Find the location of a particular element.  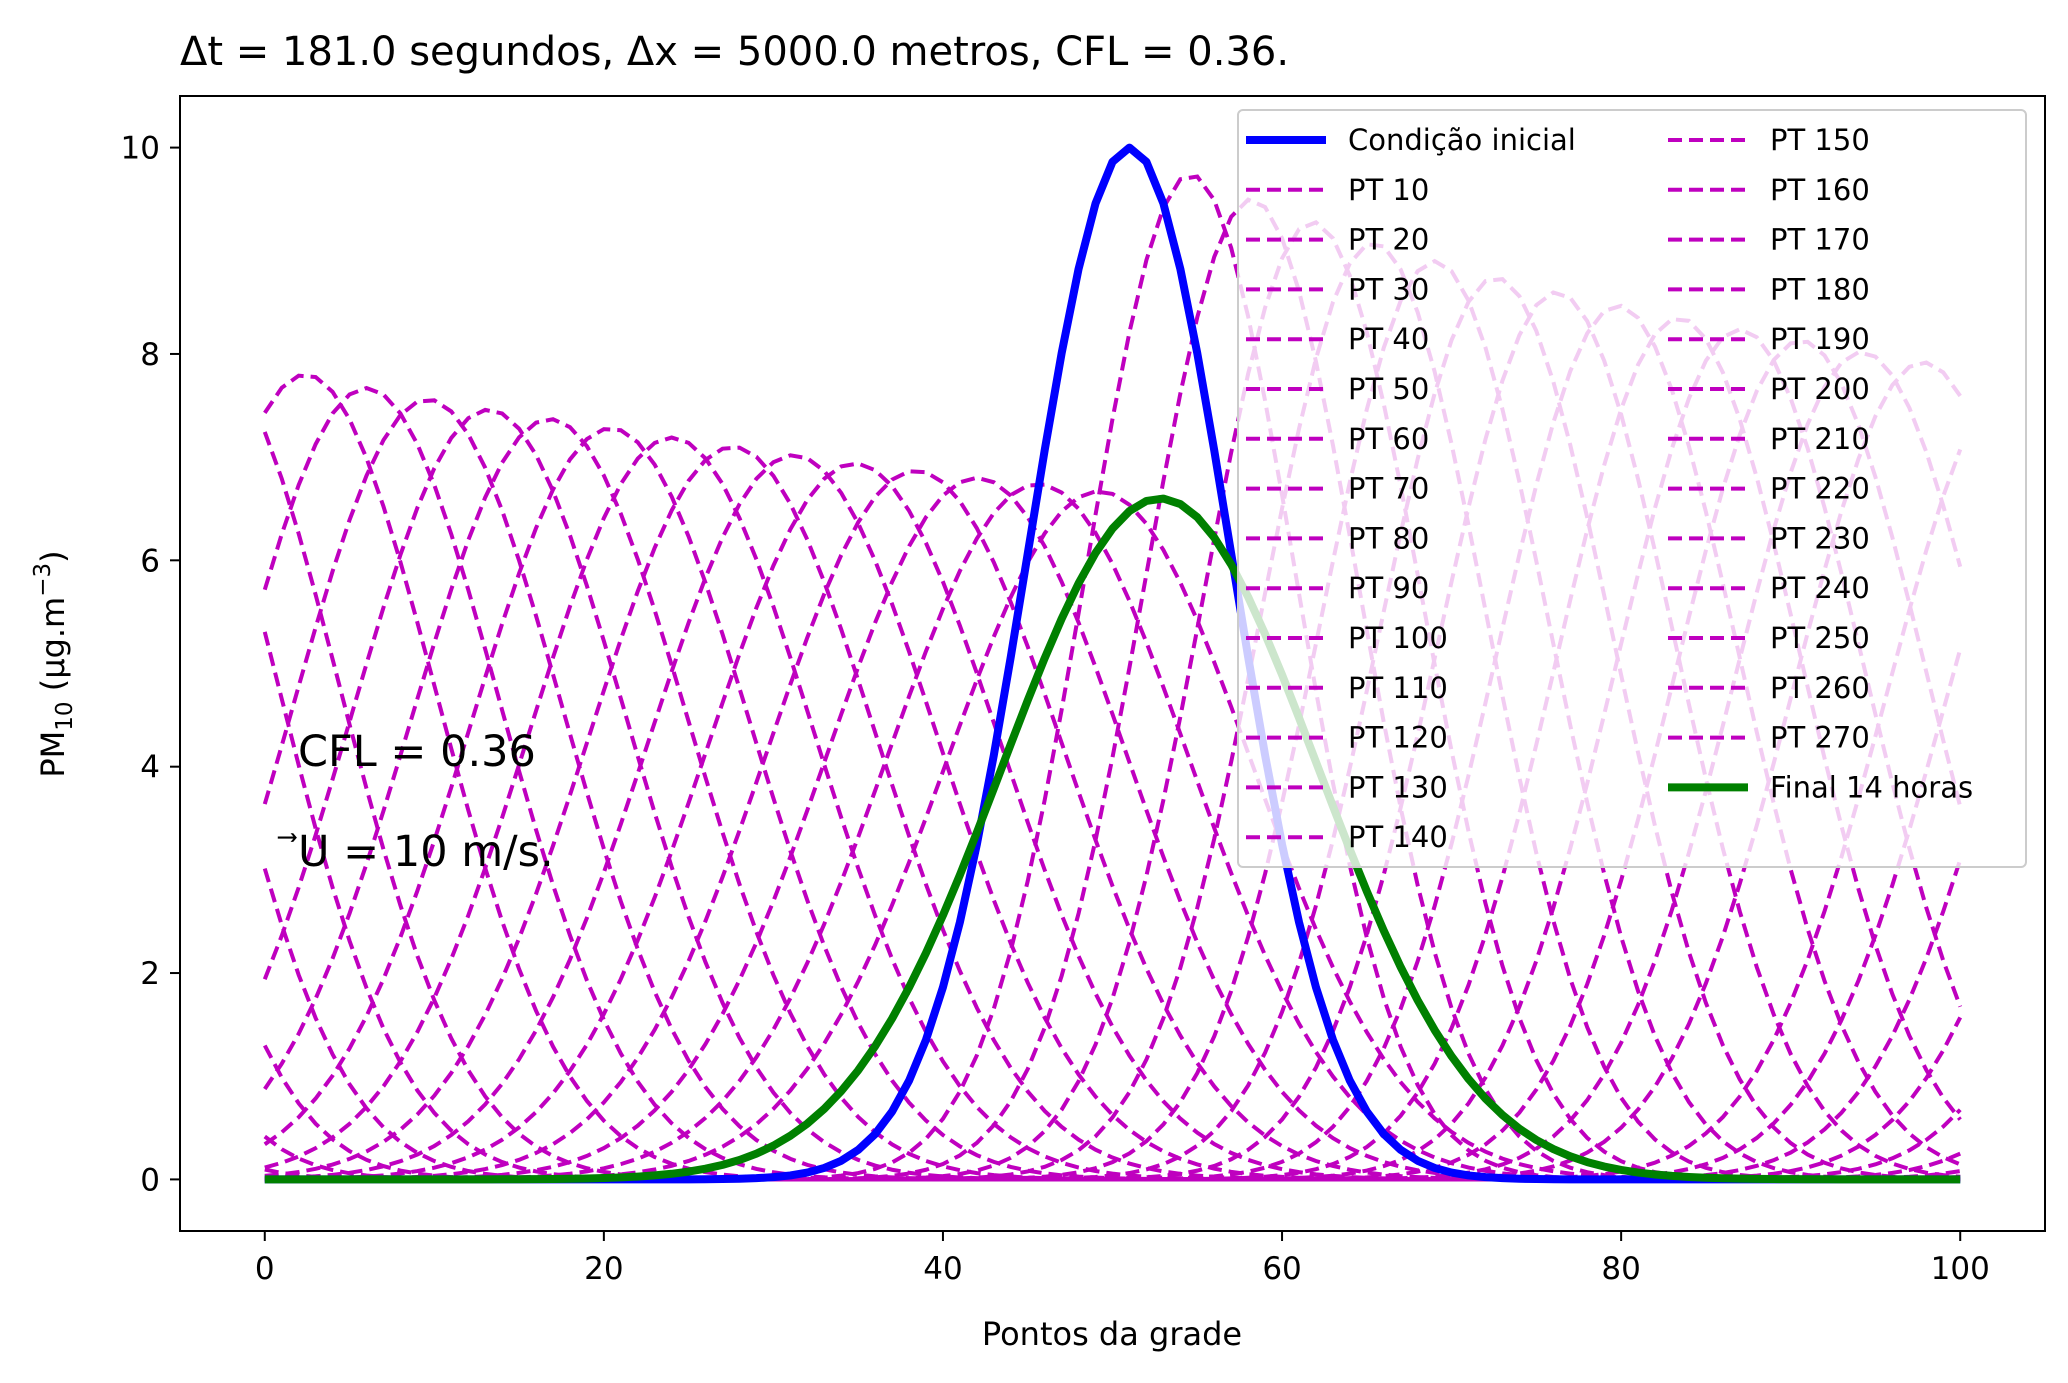

y-label-subscript: 10 is located at coordinates (65, 715).